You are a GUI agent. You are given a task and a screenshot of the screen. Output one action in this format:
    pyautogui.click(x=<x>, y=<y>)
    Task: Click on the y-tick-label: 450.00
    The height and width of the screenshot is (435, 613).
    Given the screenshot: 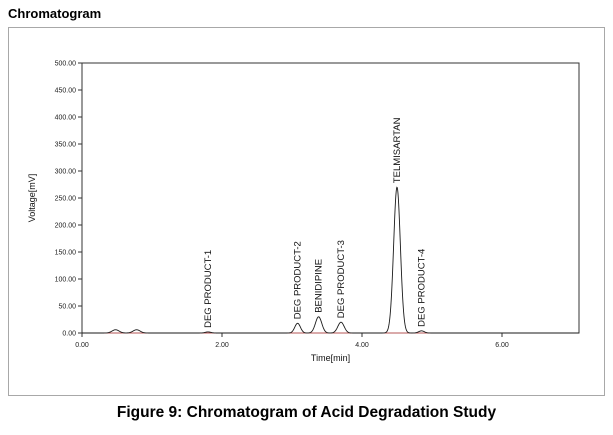 What is the action you would take?
    pyautogui.click(x=66, y=91)
    